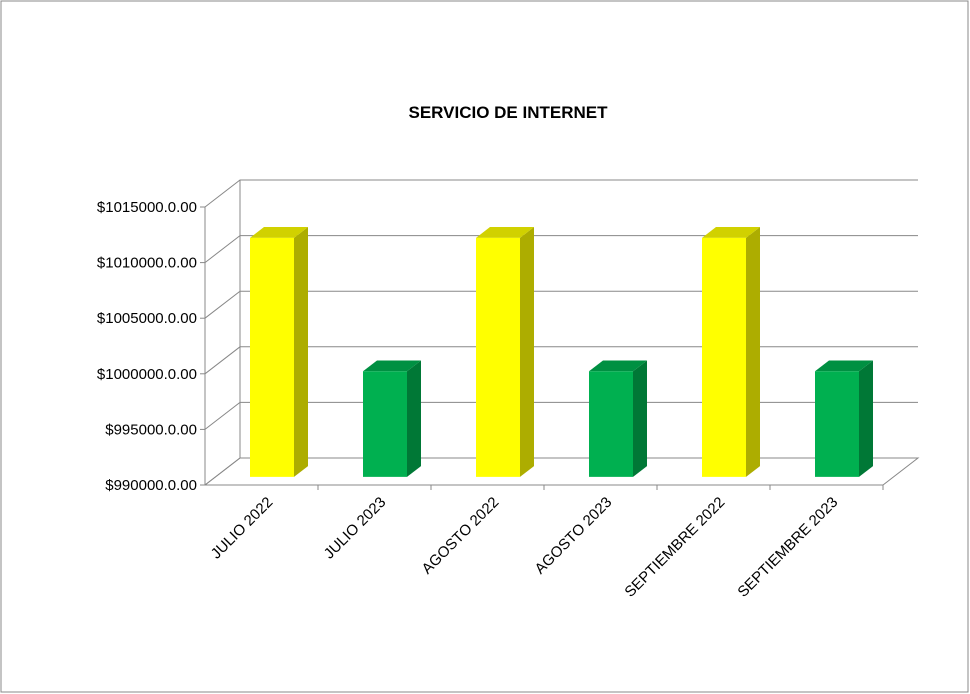 This screenshot has height=694, width=970. What do you see at coordinates (509, 112) in the screenshot?
I see `chart-title: SERVICIO DE INTERNET` at bounding box center [509, 112].